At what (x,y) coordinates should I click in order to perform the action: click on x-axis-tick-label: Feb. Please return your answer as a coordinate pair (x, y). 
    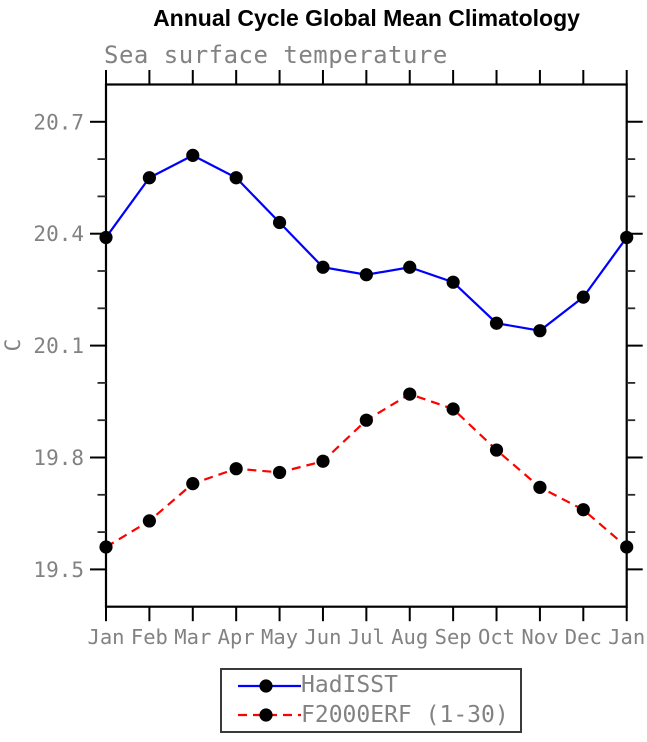
    Looking at the image, I should click on (149, 637).